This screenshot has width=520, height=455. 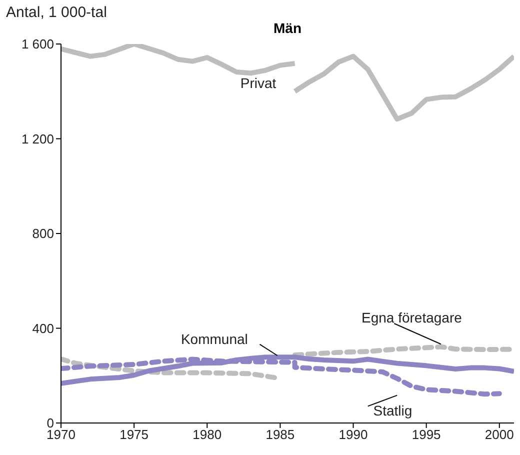 I want to click on series-label: Egna företagare, so click(x=412, y=317).